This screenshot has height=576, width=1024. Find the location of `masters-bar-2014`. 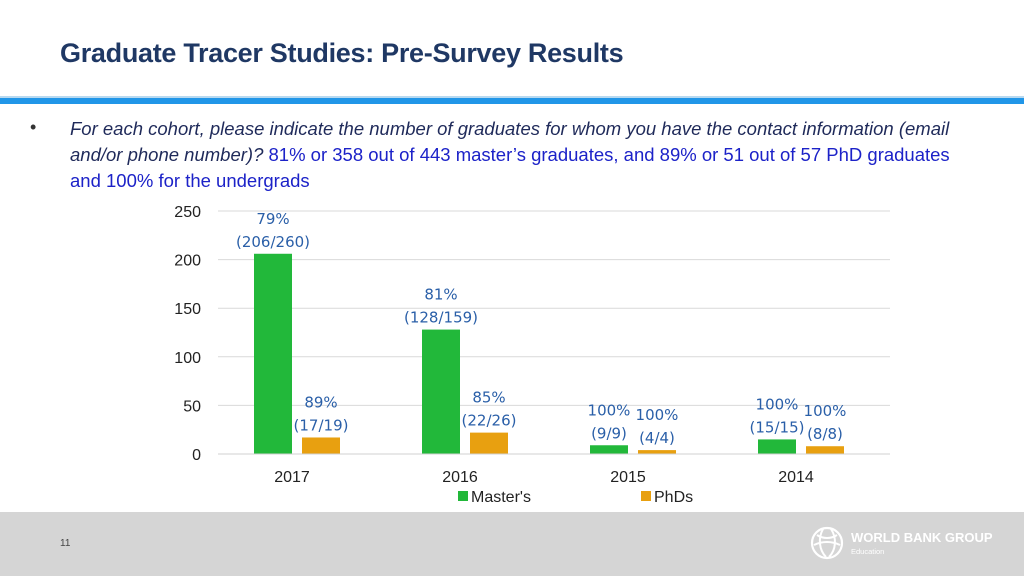

masters-bar-2014 is located at coordinates (777, 446).